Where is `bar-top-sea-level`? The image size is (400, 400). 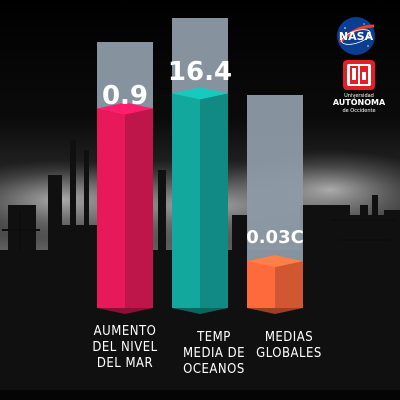 bar-top-sea-level is located at coordinates (125, 108).